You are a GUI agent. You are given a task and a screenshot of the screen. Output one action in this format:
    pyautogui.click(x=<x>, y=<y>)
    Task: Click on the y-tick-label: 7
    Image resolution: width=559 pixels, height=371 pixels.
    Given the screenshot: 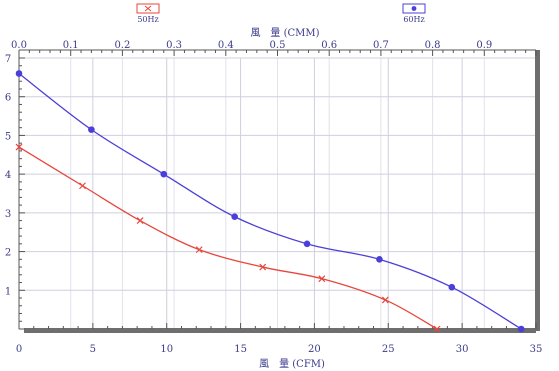 What is the action you would take?
    pyautogui.click(x=8, y=59)
    